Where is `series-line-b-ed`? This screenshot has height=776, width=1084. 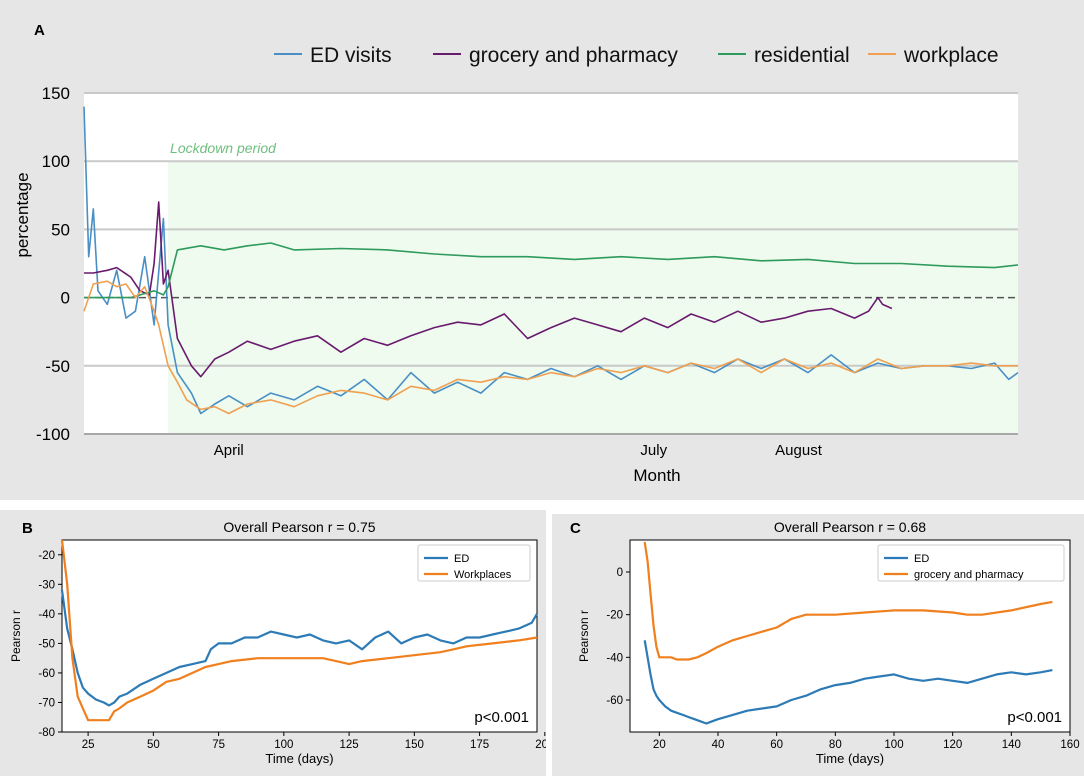 series-line-b-ed is located at coordinates (299, 648).